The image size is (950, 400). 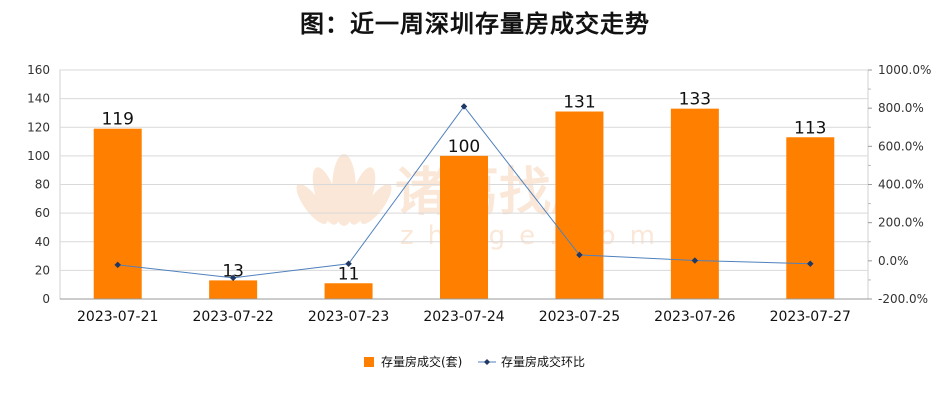 What do you see at coordinates (579, 317) in the screenshot?
I see `x-tick-label: 2023-07-25` at bounding box center [579, 317].